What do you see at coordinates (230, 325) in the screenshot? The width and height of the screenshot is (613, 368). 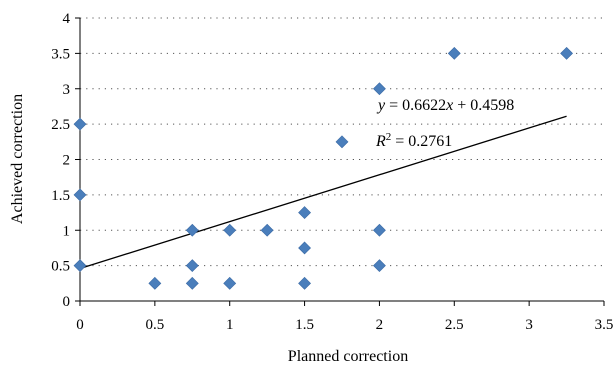 I see `x-tick-label-2: 1` at bounding box center [230, 325].